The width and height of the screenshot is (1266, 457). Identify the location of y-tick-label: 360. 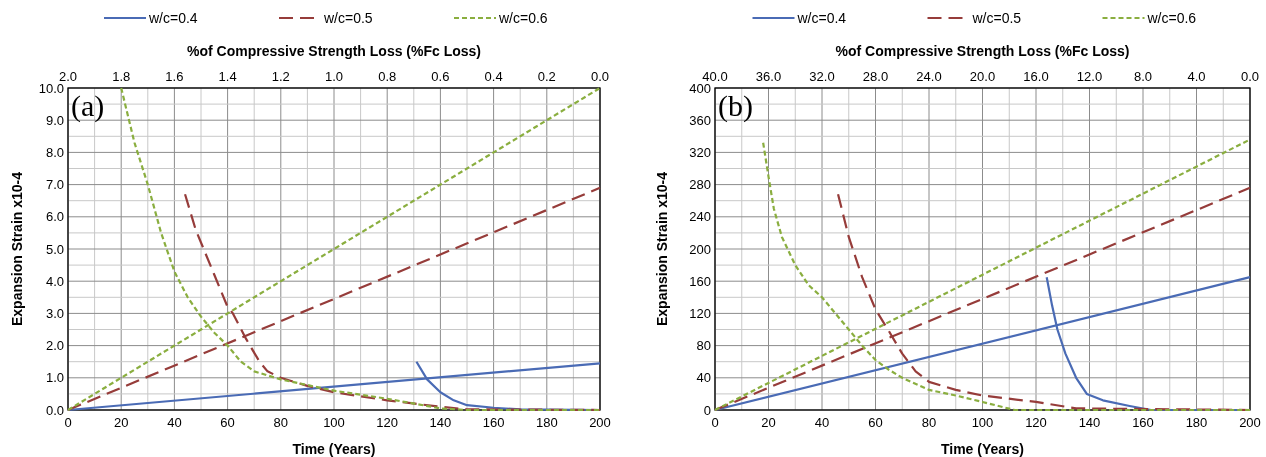
(700, 120).